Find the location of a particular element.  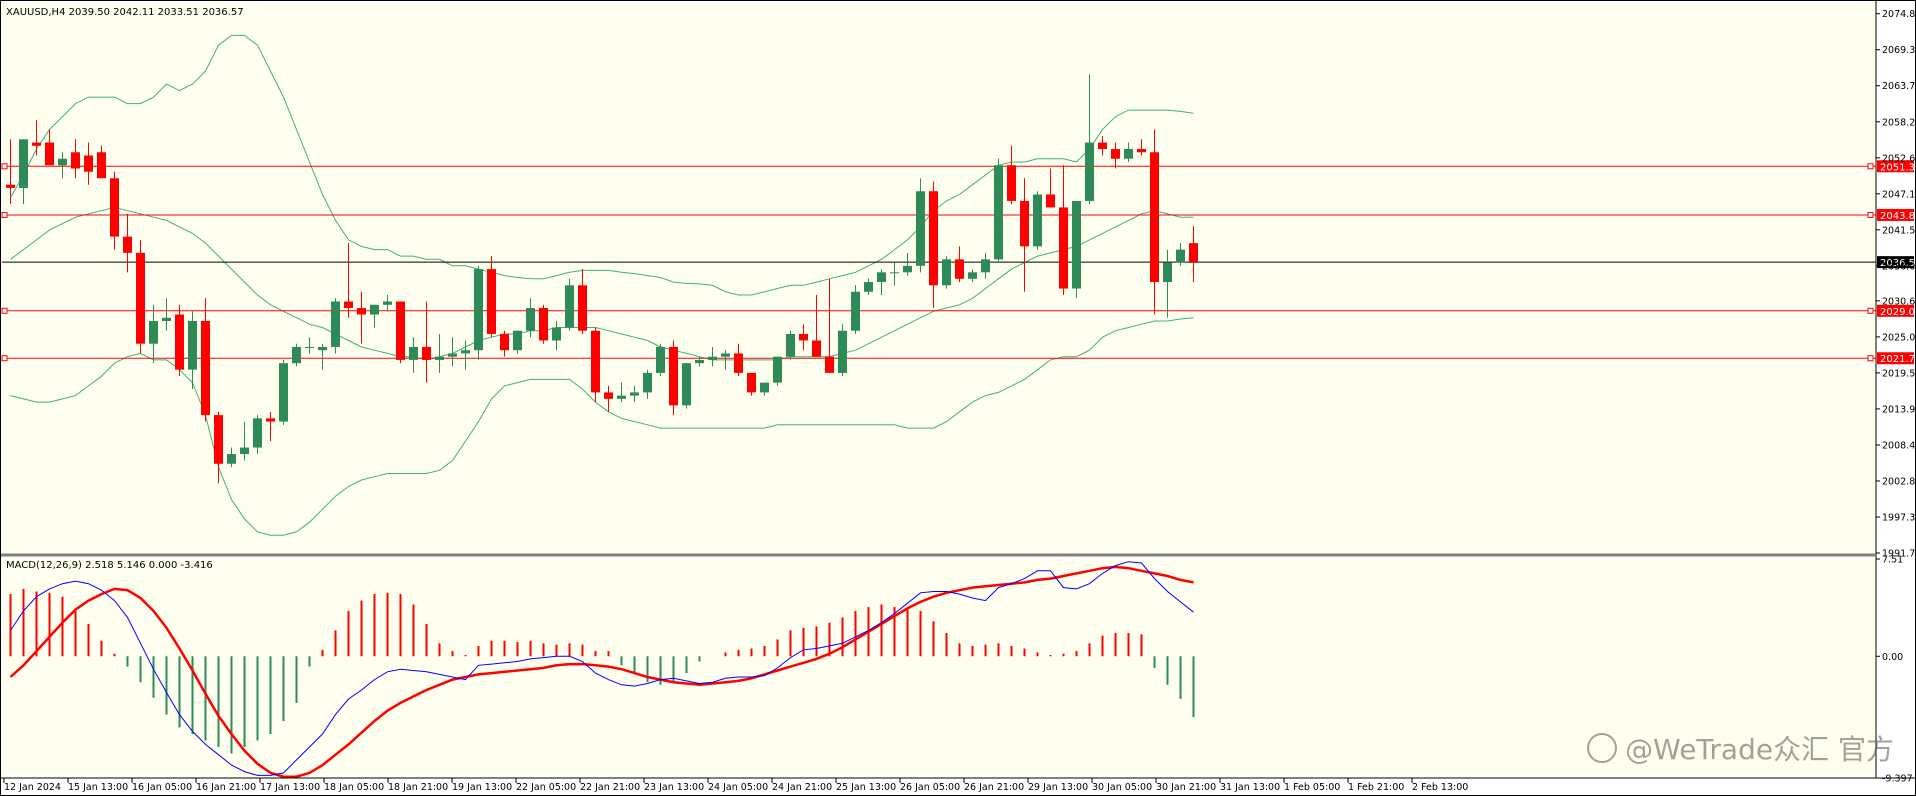

price-tick-label: 2008.40 is located at coordinates (1899, 445).